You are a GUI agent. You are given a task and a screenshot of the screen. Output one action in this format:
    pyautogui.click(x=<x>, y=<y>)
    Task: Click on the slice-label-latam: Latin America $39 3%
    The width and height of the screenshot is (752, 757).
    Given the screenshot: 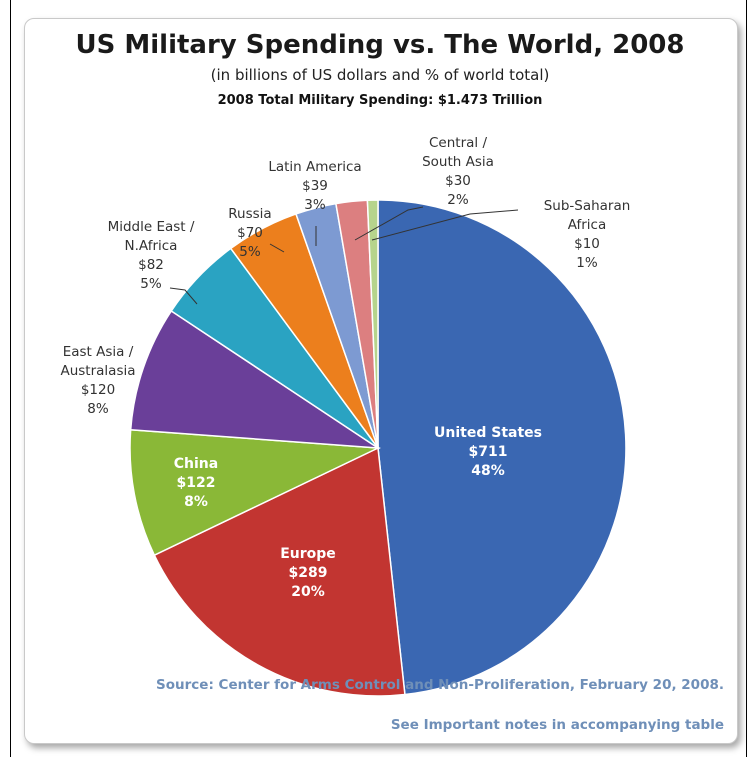 What is the action you would take?
    pyautogui.click(x=314, y=186)
    